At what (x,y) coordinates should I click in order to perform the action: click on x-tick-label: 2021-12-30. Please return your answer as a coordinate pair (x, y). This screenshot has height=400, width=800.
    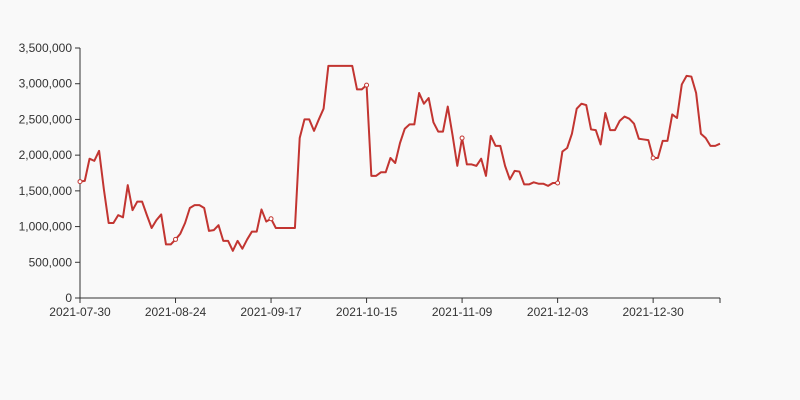
    Looking at the image, I should click on (653, 312).